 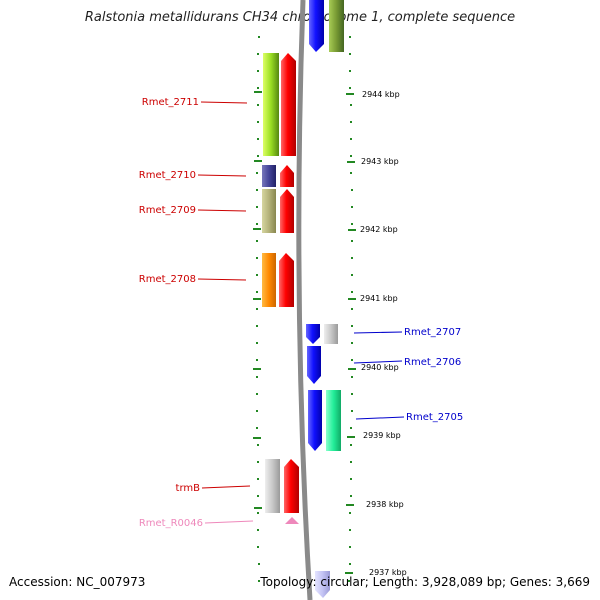 What do you see at coordinates (388, 572) in the screenshot?
I see `scale-label-2937: 2937 kbp` at bounding box center [388, 572].